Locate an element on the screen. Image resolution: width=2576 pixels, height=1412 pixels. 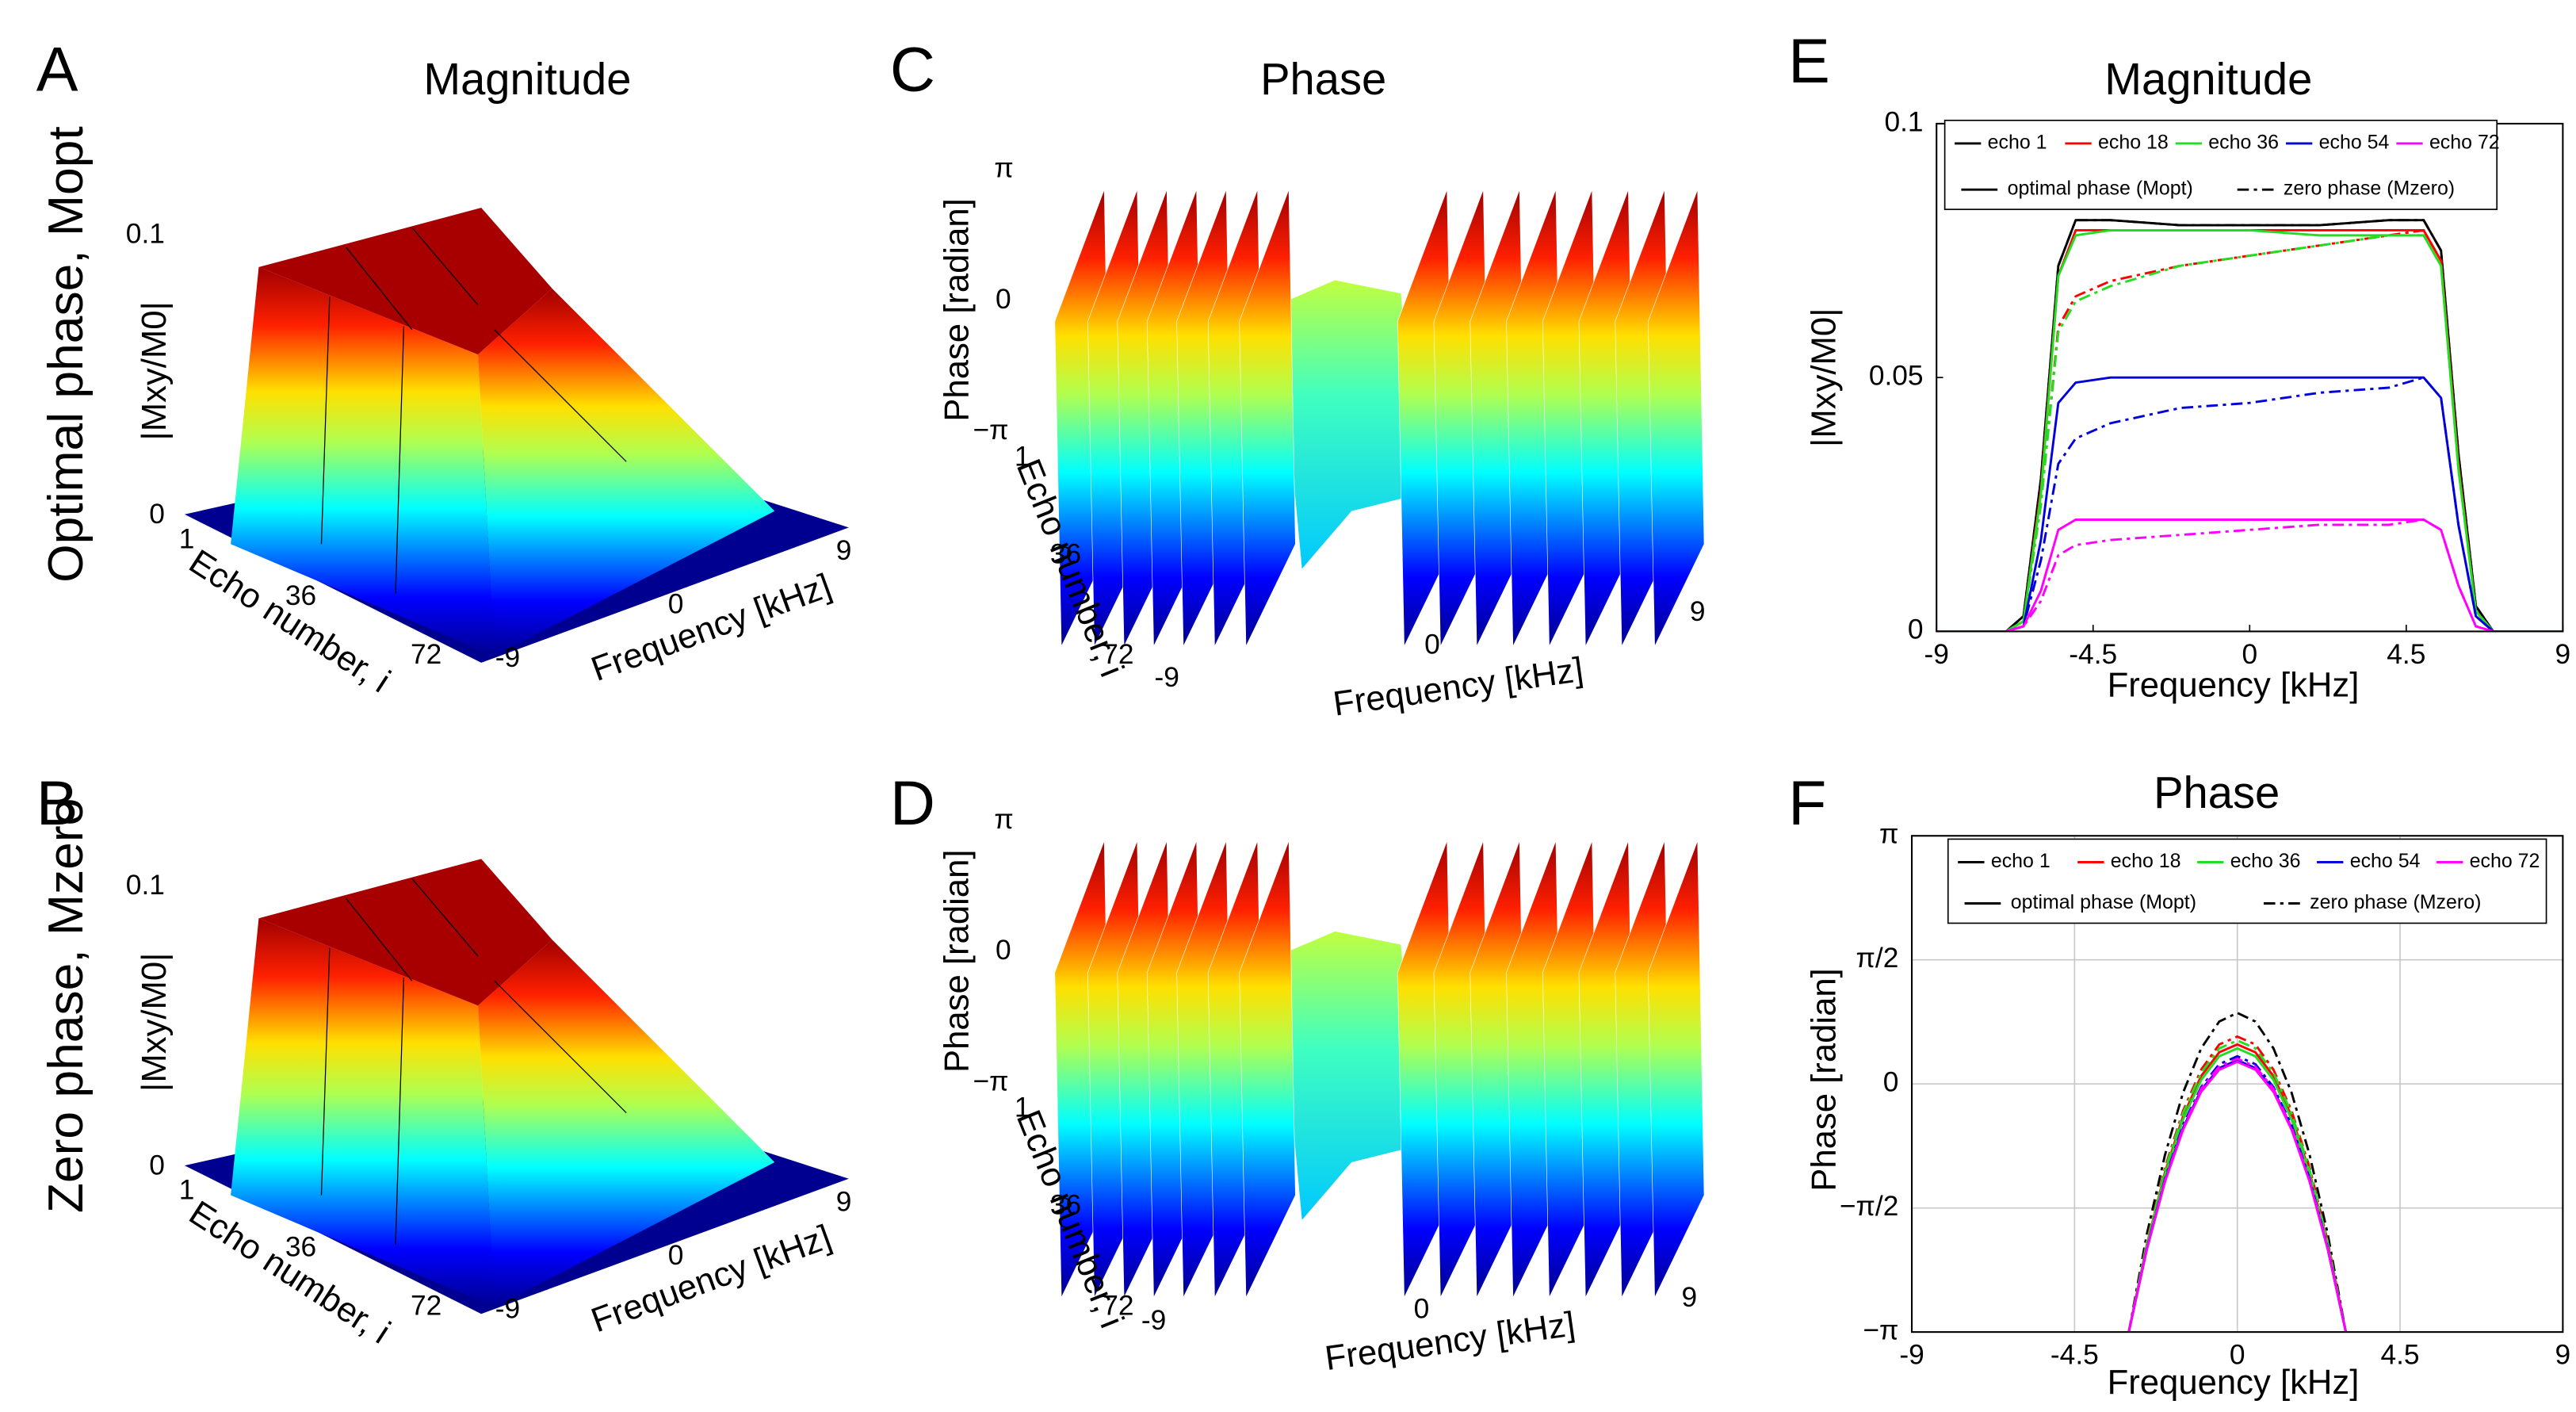
y-tick-label: −π/2 is located at coordinates (1869, 1206).